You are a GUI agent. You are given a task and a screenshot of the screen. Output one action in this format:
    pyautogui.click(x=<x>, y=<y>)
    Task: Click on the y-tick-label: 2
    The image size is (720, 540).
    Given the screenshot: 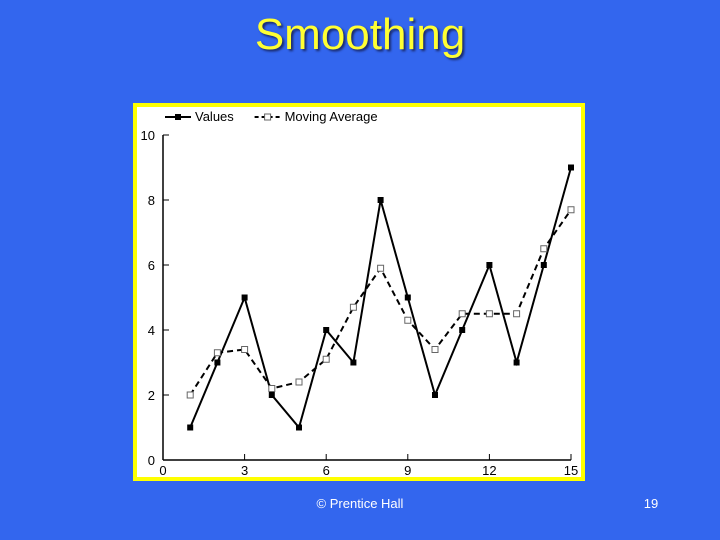 What is the action you would take?
    pyautogui.click(x=151, y=395)
    